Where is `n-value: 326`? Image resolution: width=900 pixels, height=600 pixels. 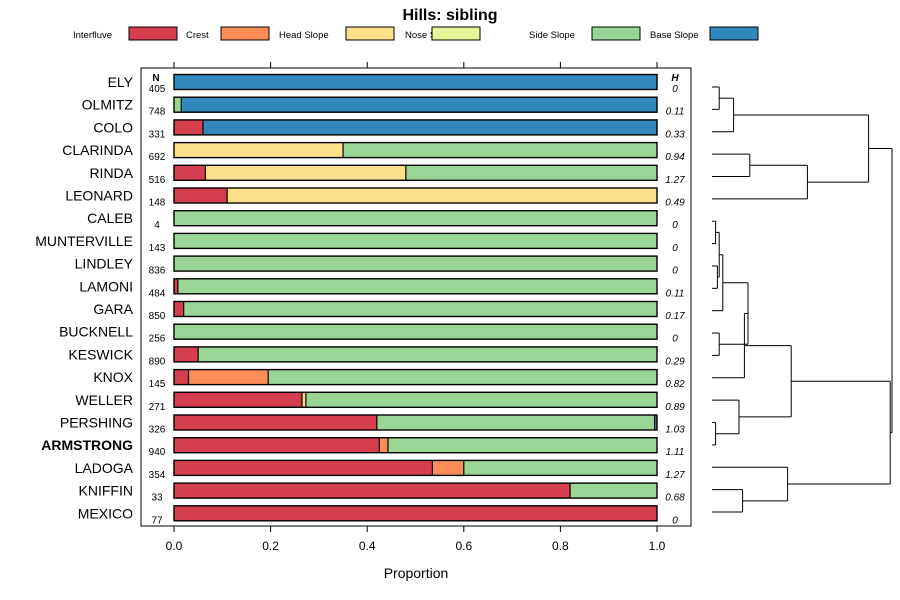 n-value: 326 is located at coordinates (157, 430).